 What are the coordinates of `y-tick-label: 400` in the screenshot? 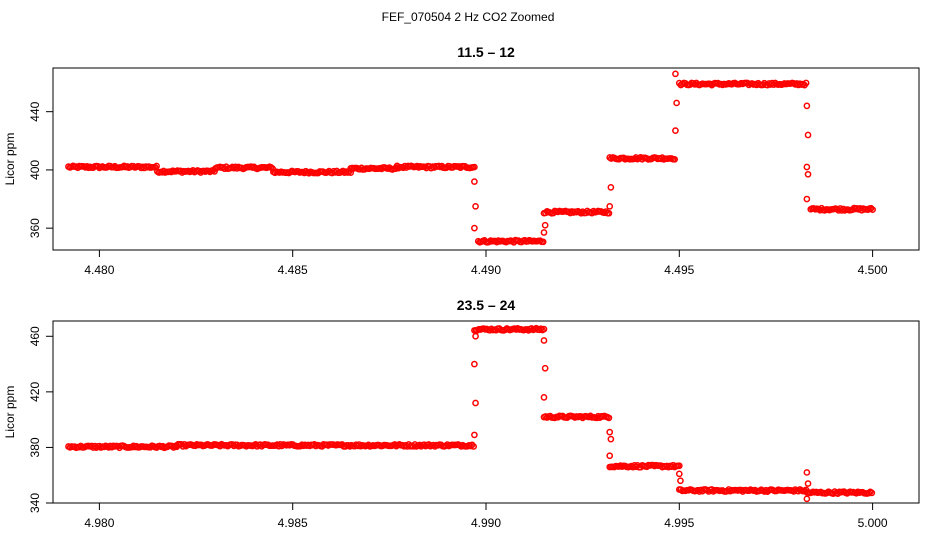 It's located at (35, 170).